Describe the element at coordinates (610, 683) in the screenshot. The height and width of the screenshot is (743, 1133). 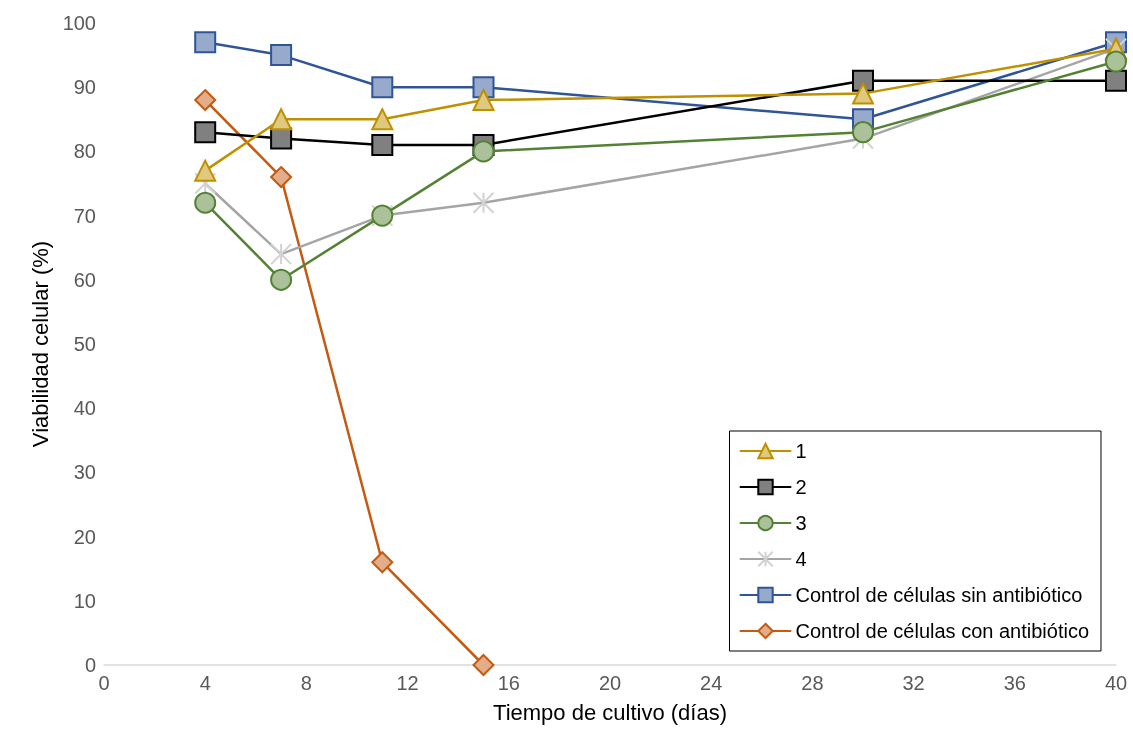
I see `x-tick-label: 20` at that location.